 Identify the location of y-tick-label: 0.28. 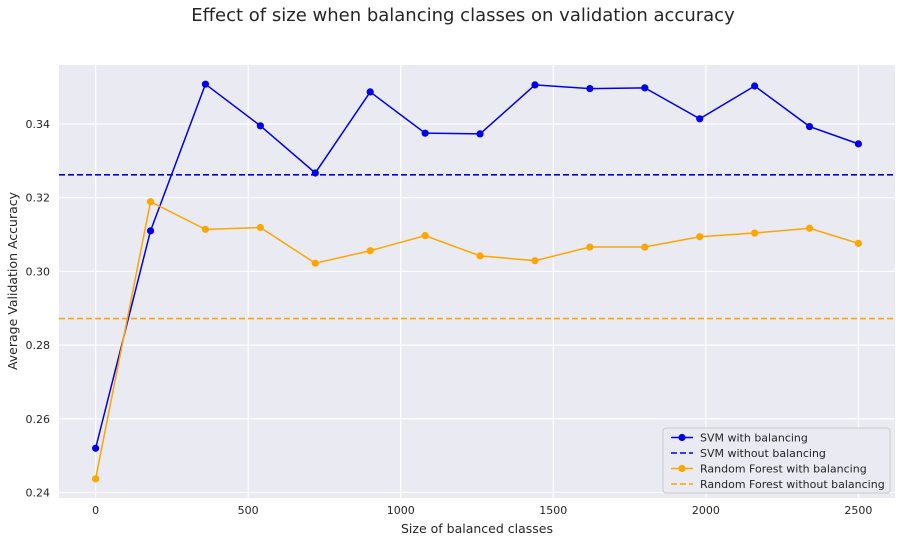
(38, 345).